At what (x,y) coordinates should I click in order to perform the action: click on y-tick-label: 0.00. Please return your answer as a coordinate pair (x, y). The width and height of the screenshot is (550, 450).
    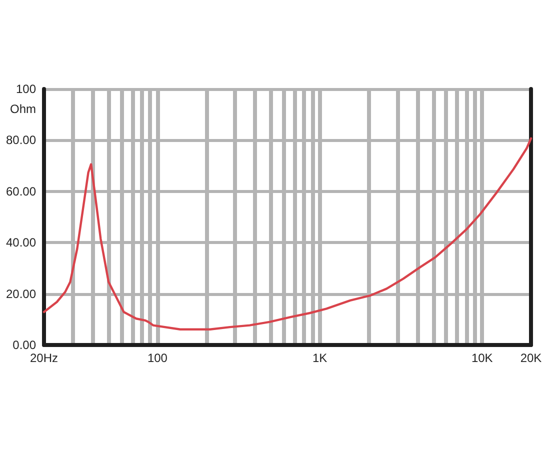
    Looking at the image, I should click on (24, 345).